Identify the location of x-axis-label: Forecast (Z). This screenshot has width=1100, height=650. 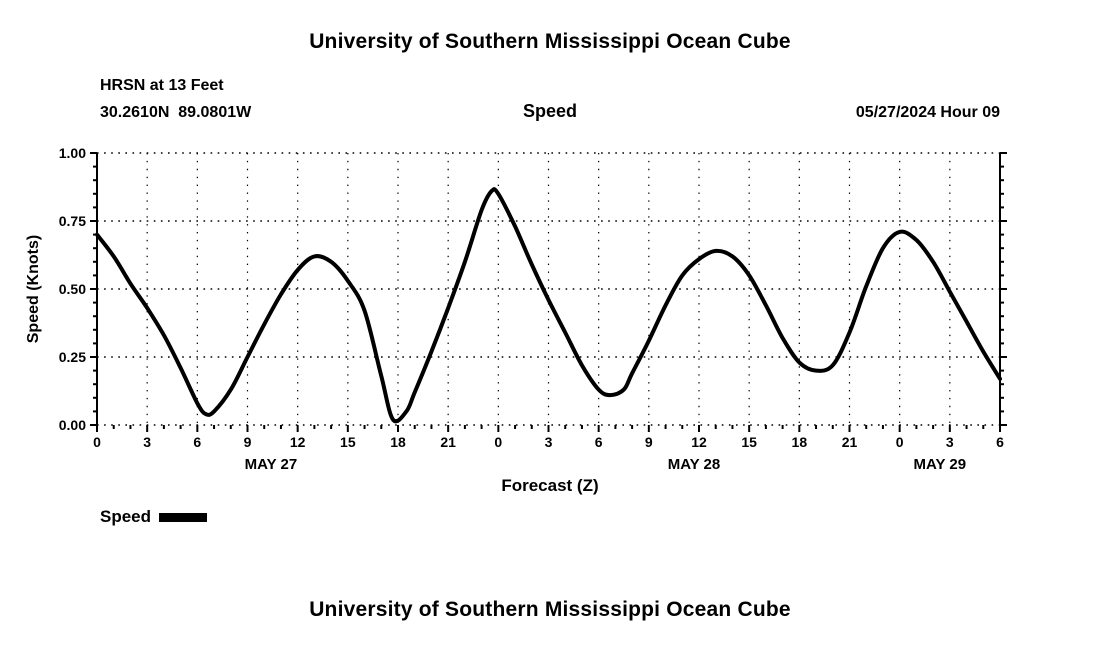
(550, 485).